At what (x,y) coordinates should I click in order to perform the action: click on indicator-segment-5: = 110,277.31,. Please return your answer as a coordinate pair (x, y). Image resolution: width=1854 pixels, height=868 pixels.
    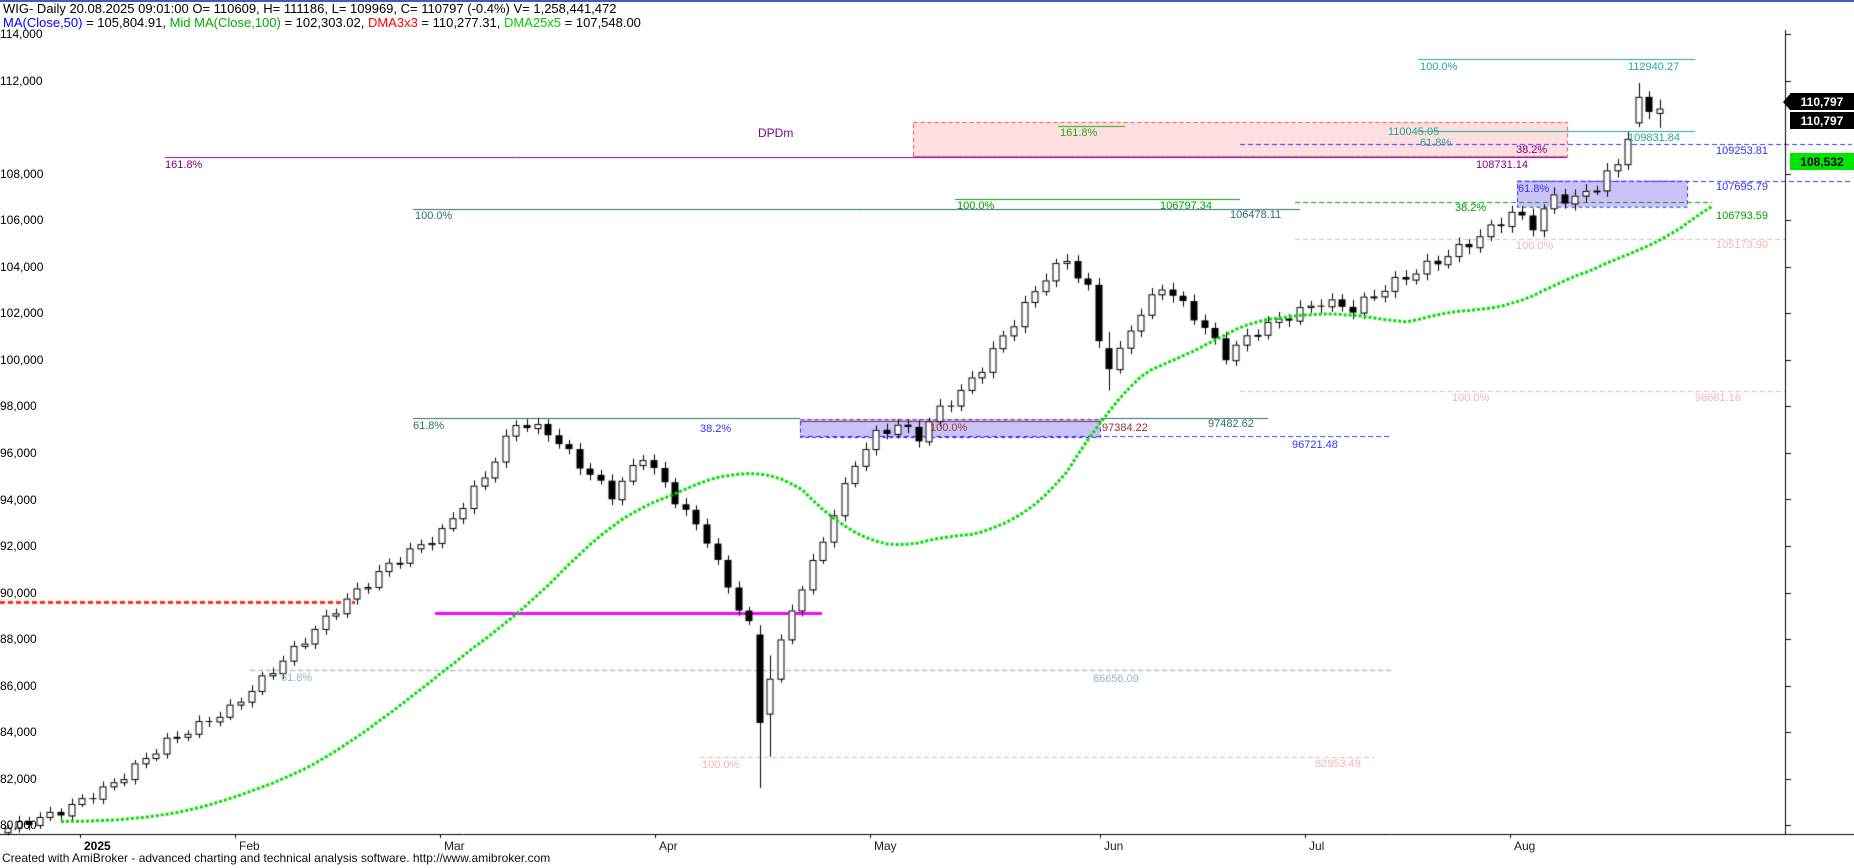
    Looking at the image, I should click on (460, 22).